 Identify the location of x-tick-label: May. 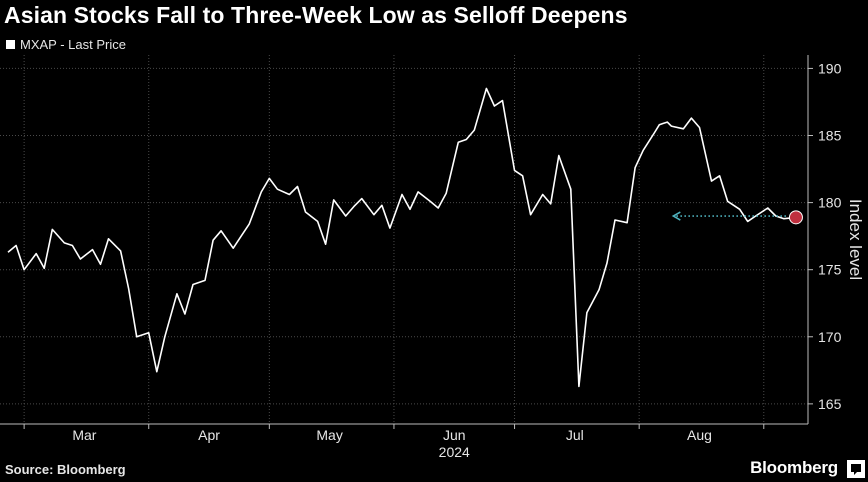
(329, 435).